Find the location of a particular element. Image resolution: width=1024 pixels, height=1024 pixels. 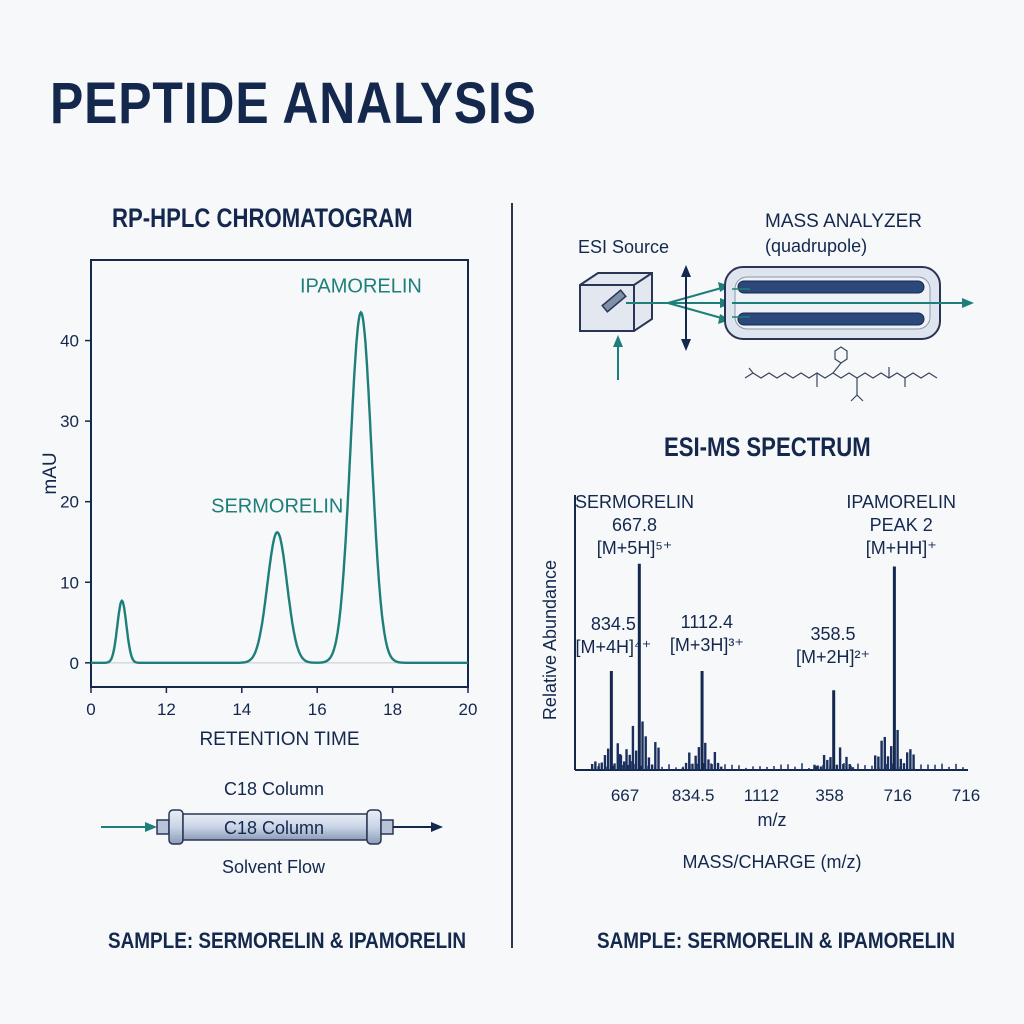

hplc-y-tick-label: 30 is located at coordinates (69, 421).